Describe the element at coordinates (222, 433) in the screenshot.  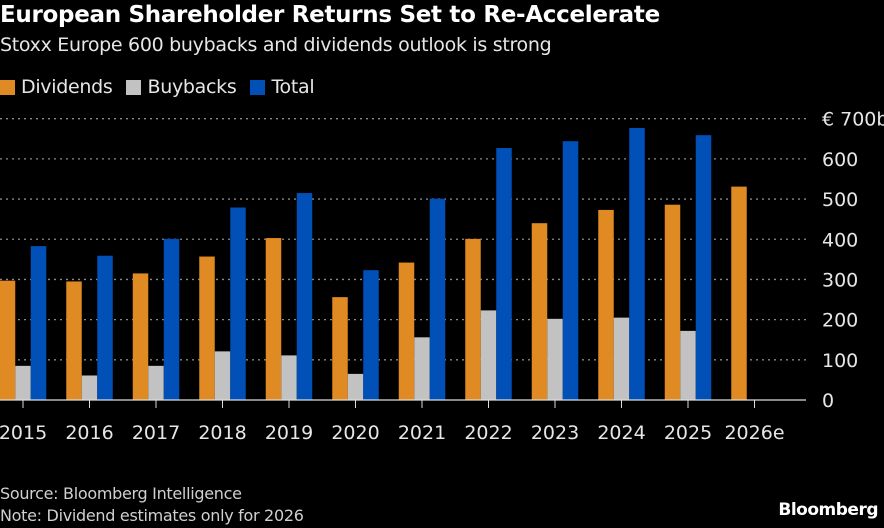
I see `x-tick-label: 2018` at that location.